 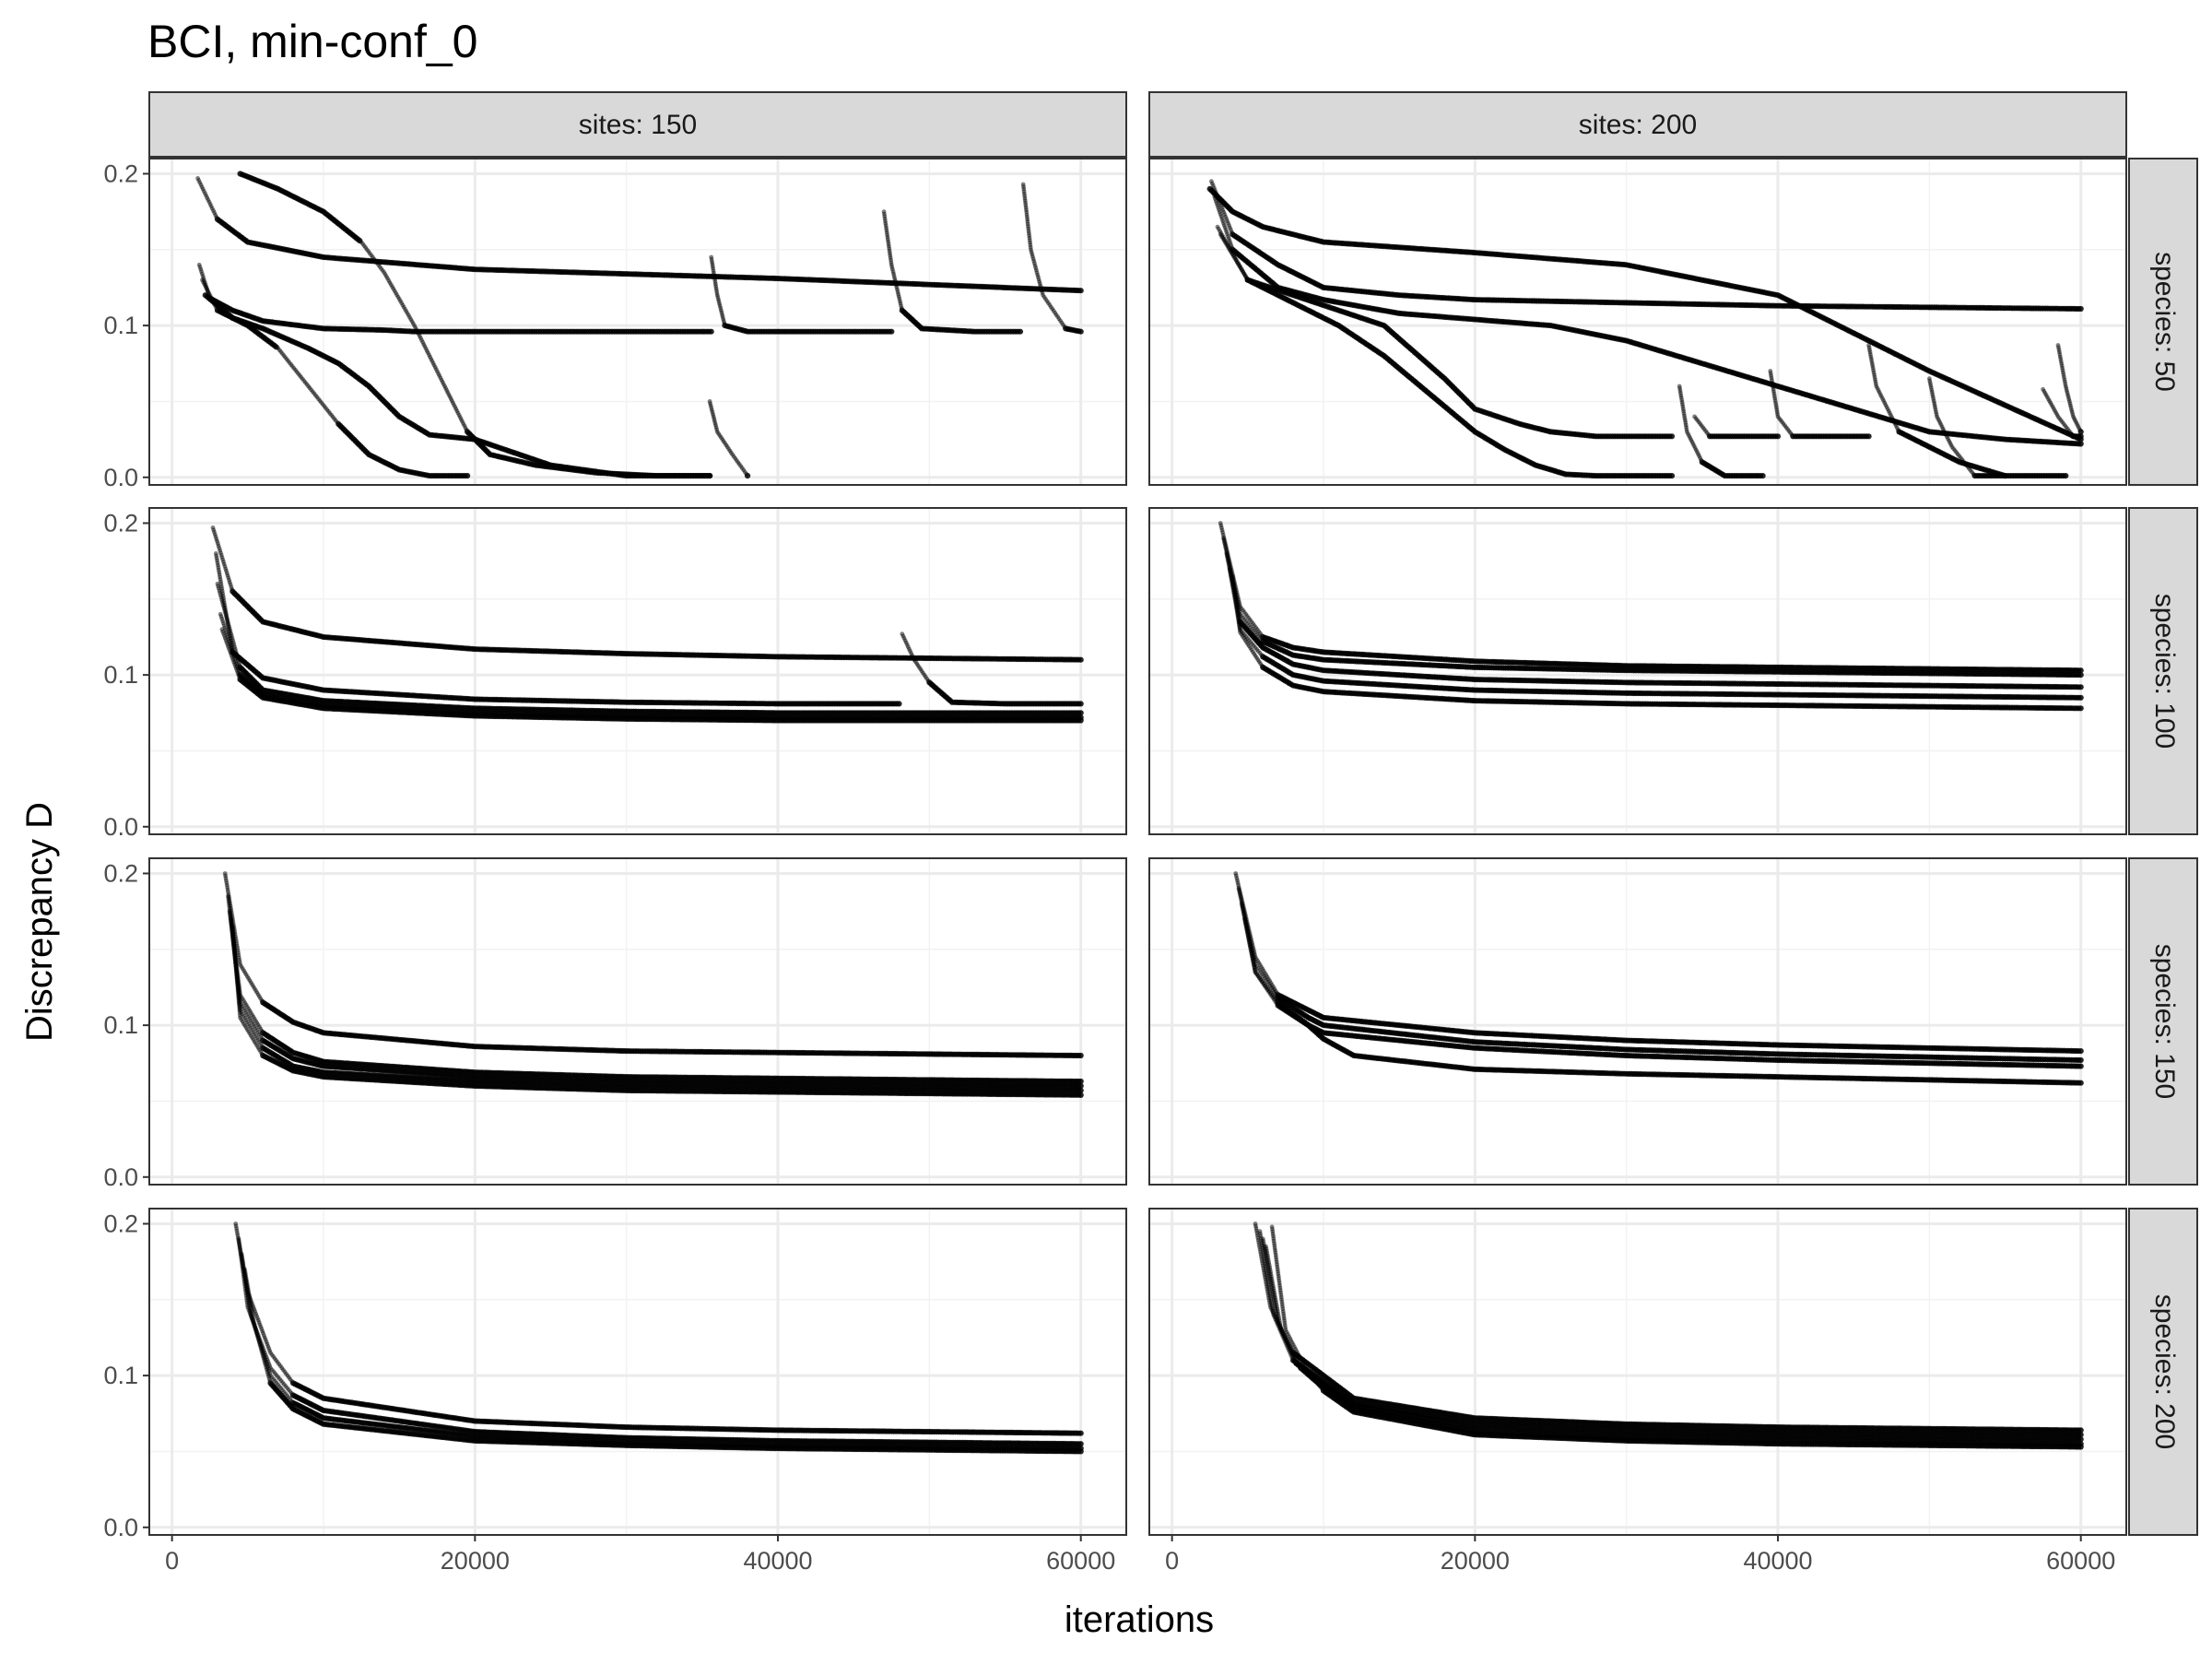 What do you see at coordinates (1139, 1619) in the screenshot?
I see `x-axis-title: iterations` at bounding box center [1139, 1619].